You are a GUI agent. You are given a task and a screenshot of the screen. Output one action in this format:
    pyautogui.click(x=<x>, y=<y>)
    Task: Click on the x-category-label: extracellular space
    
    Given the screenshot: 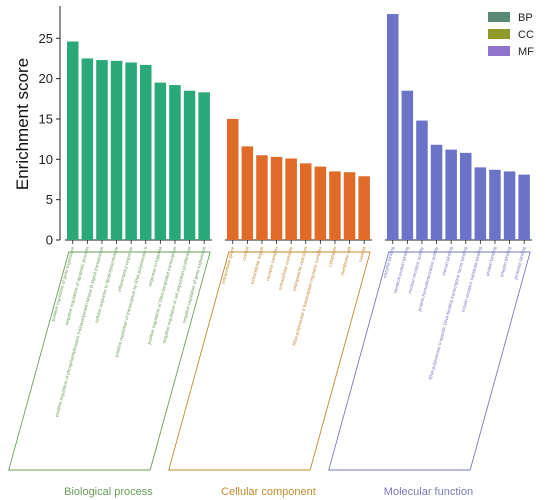 What is the action you would take?
    pyautogui.click(x=227, y=265)
    